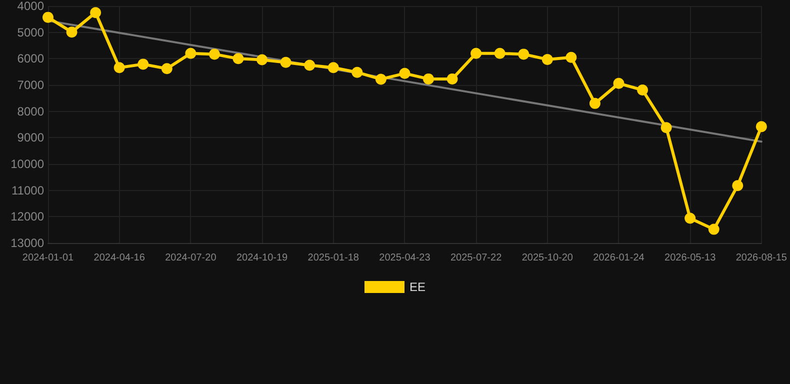 The height and width of the screenshot is (384, 790). What do you see at coordinates (334, 258) in the screenshot?
I see `x-tick-label: 2025-01-18` at bounding box center [334, 258].